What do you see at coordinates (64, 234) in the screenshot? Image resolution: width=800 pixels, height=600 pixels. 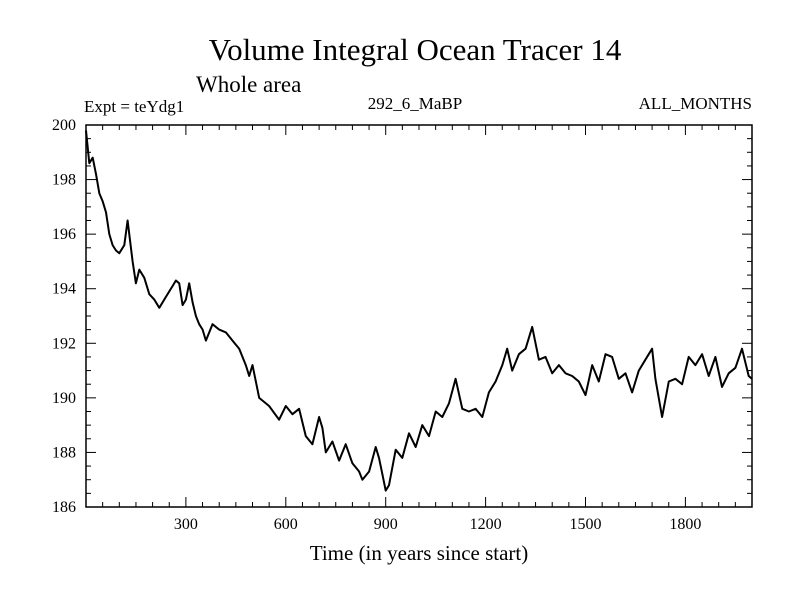 I see `y-tick-label: 196` at bounding box center [64, 234].